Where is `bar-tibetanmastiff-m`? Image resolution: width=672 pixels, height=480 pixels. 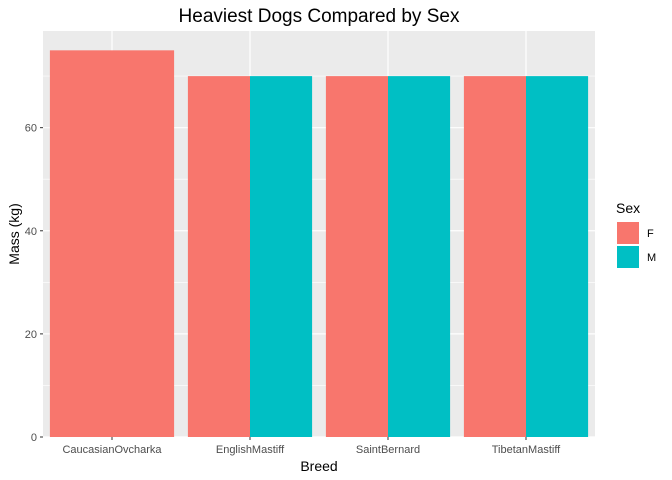
bar-tibetanmastiff-m is located at coordinates (557, 256).